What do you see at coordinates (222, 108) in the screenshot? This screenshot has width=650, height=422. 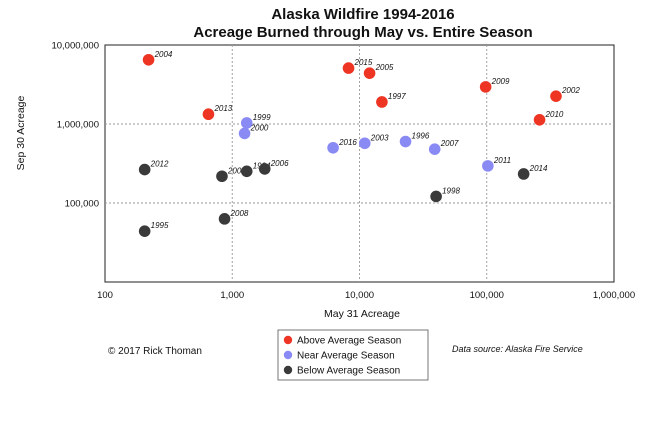 I see `point-label: 2013` at bounding box center [222, 108].